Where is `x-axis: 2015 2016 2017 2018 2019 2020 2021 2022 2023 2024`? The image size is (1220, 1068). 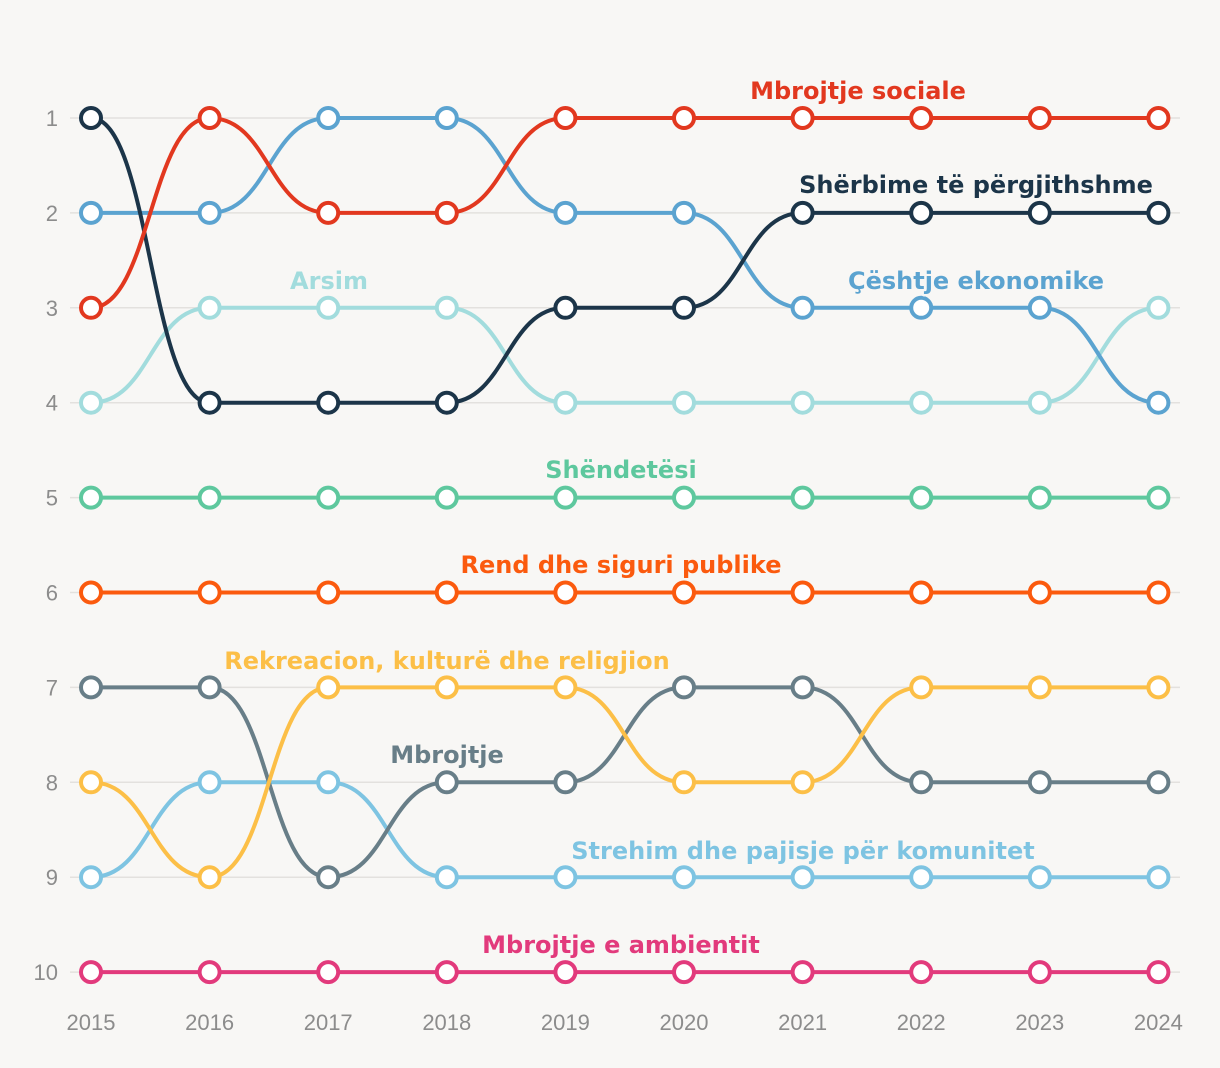
x-axis: 2015 2016 2017 2018 2019 2020 2021 2022 2023 2024 is located at coordinates (625, 1022).